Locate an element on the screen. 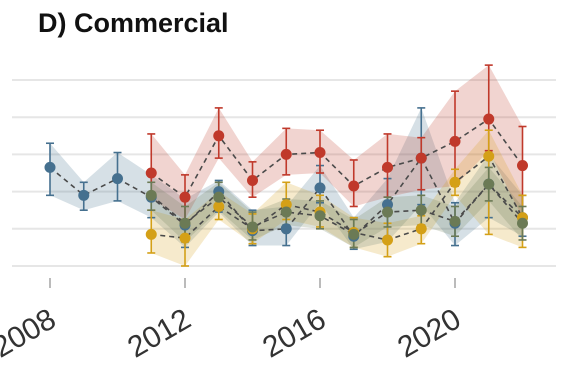 This screenshot has height=375, width=561. series-4-ribbon is located at coordinates (337, 207).